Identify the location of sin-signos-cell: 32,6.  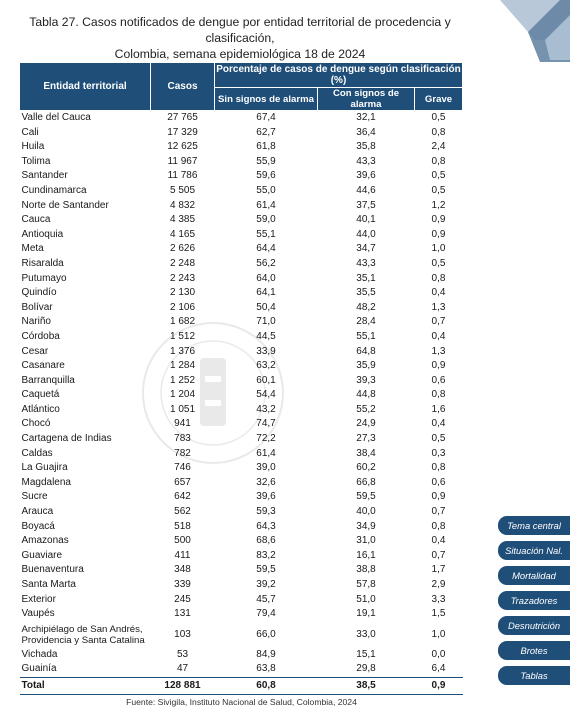
(266, 482).